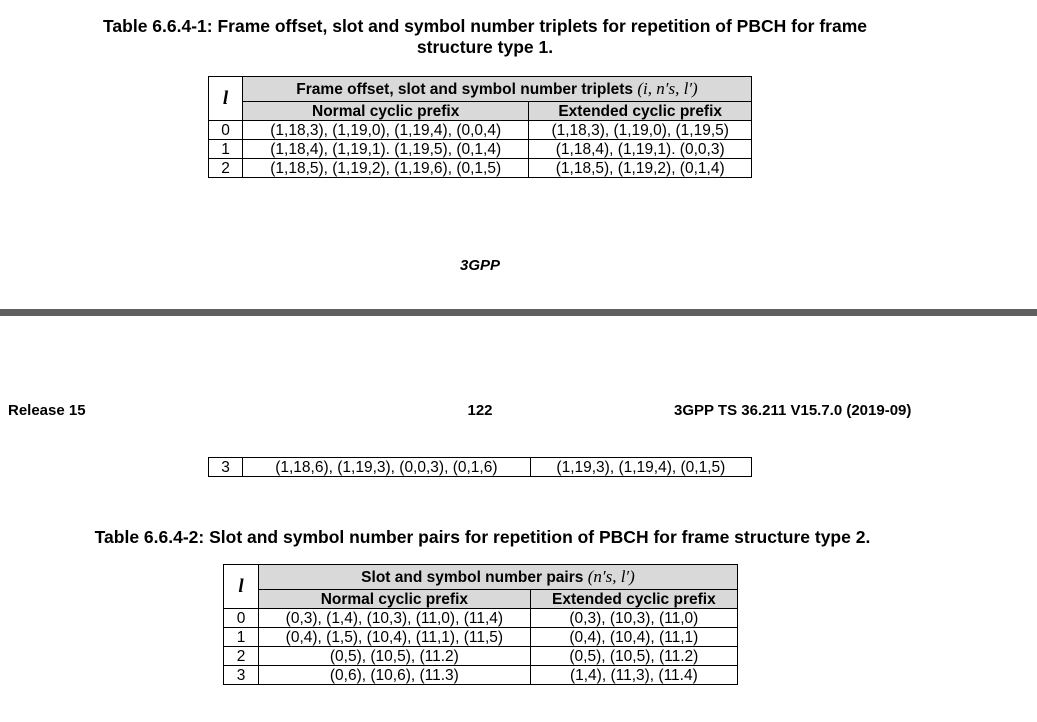 The width and height of the screenshot is (1037, 722). What do you see at coordinates (667, 88) in the screenshot?
I see `table1-group-math: (i, n′s, l′)` at bounding box center [667, 88].